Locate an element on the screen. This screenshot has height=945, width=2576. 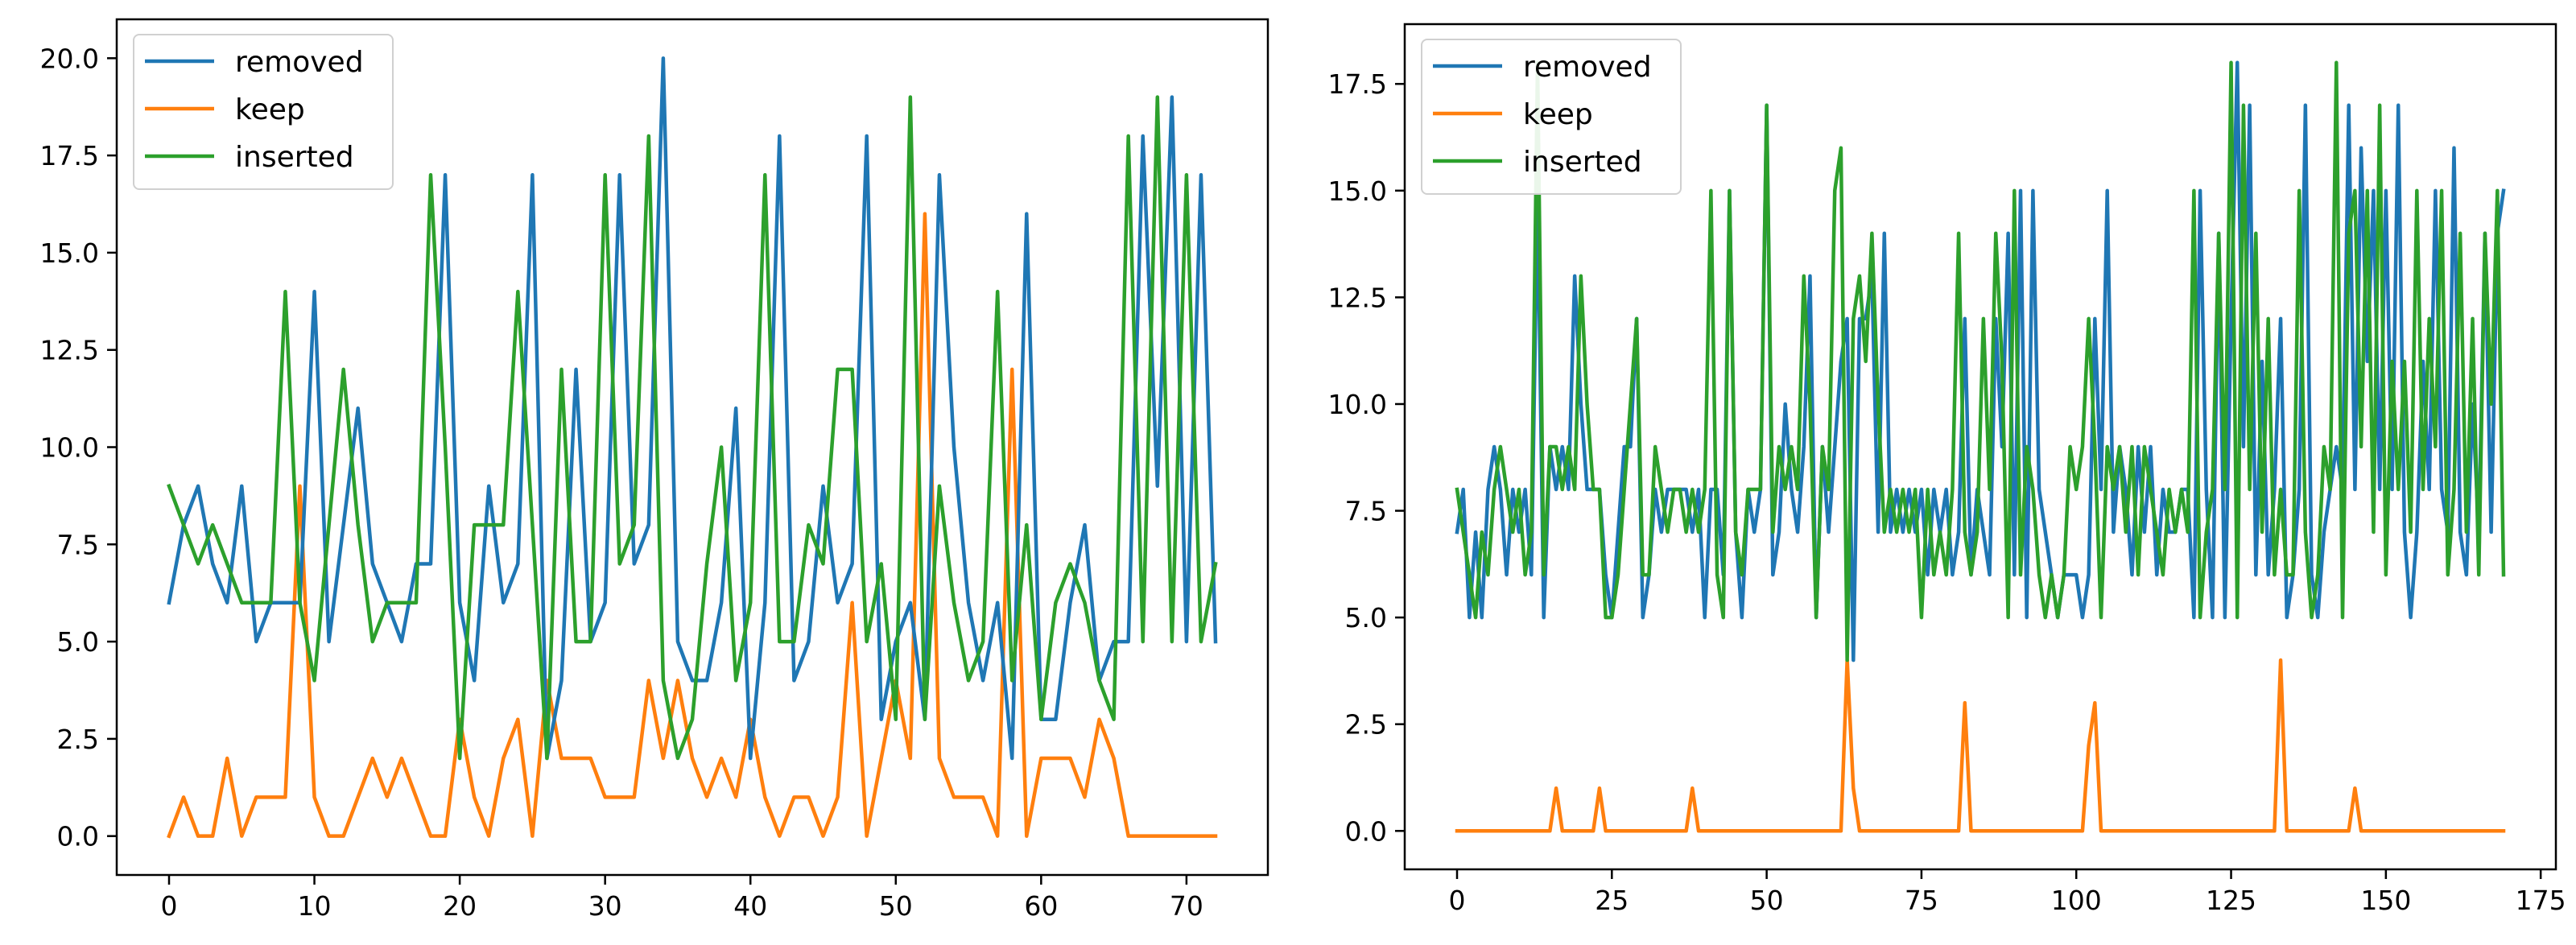
left-x-tick-label: 20 is located at coordinates (460, 906).